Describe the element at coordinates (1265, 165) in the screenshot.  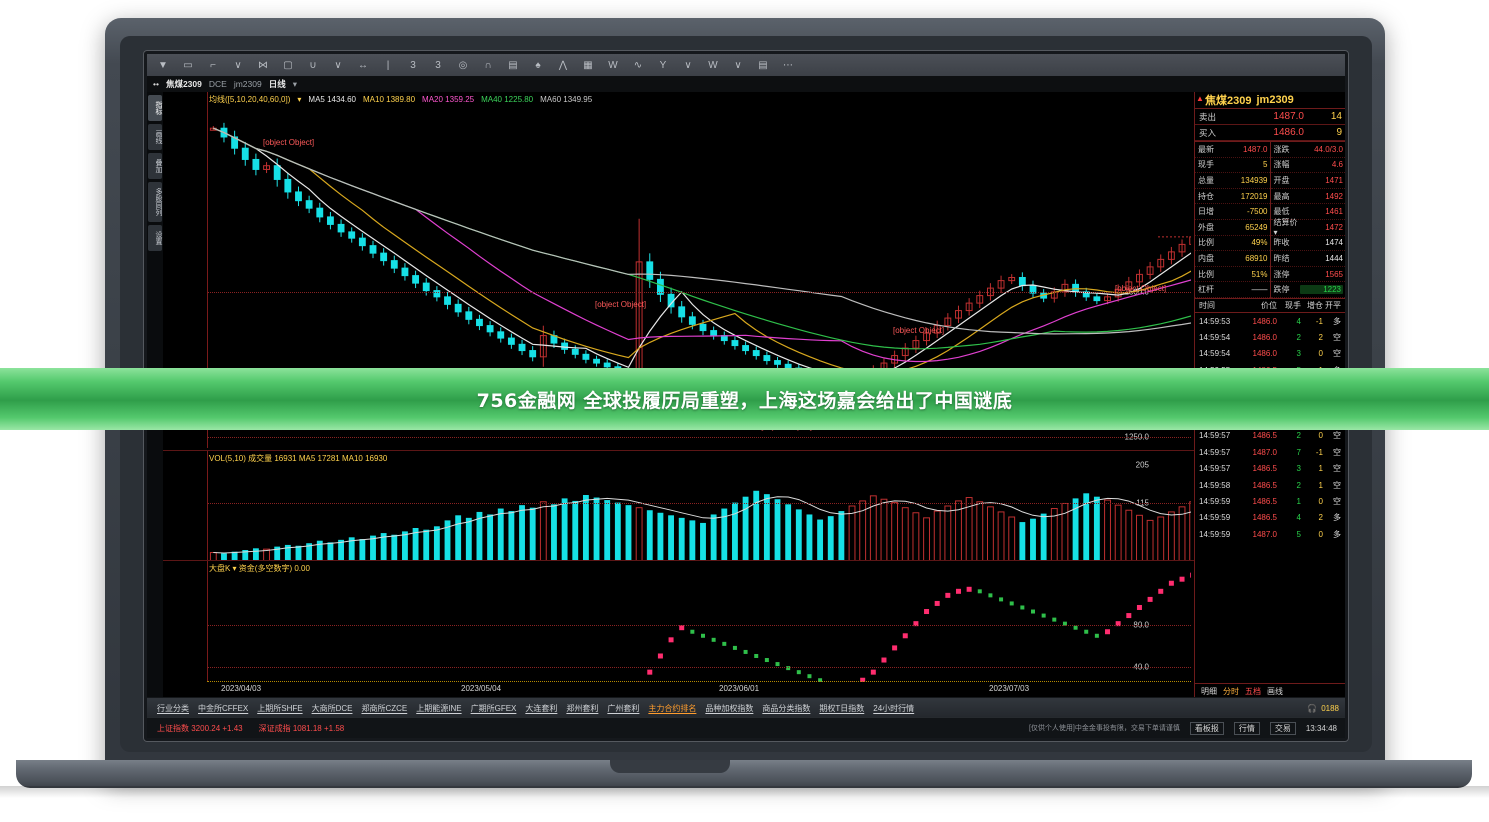
I see `stat-value: 5` at that location.